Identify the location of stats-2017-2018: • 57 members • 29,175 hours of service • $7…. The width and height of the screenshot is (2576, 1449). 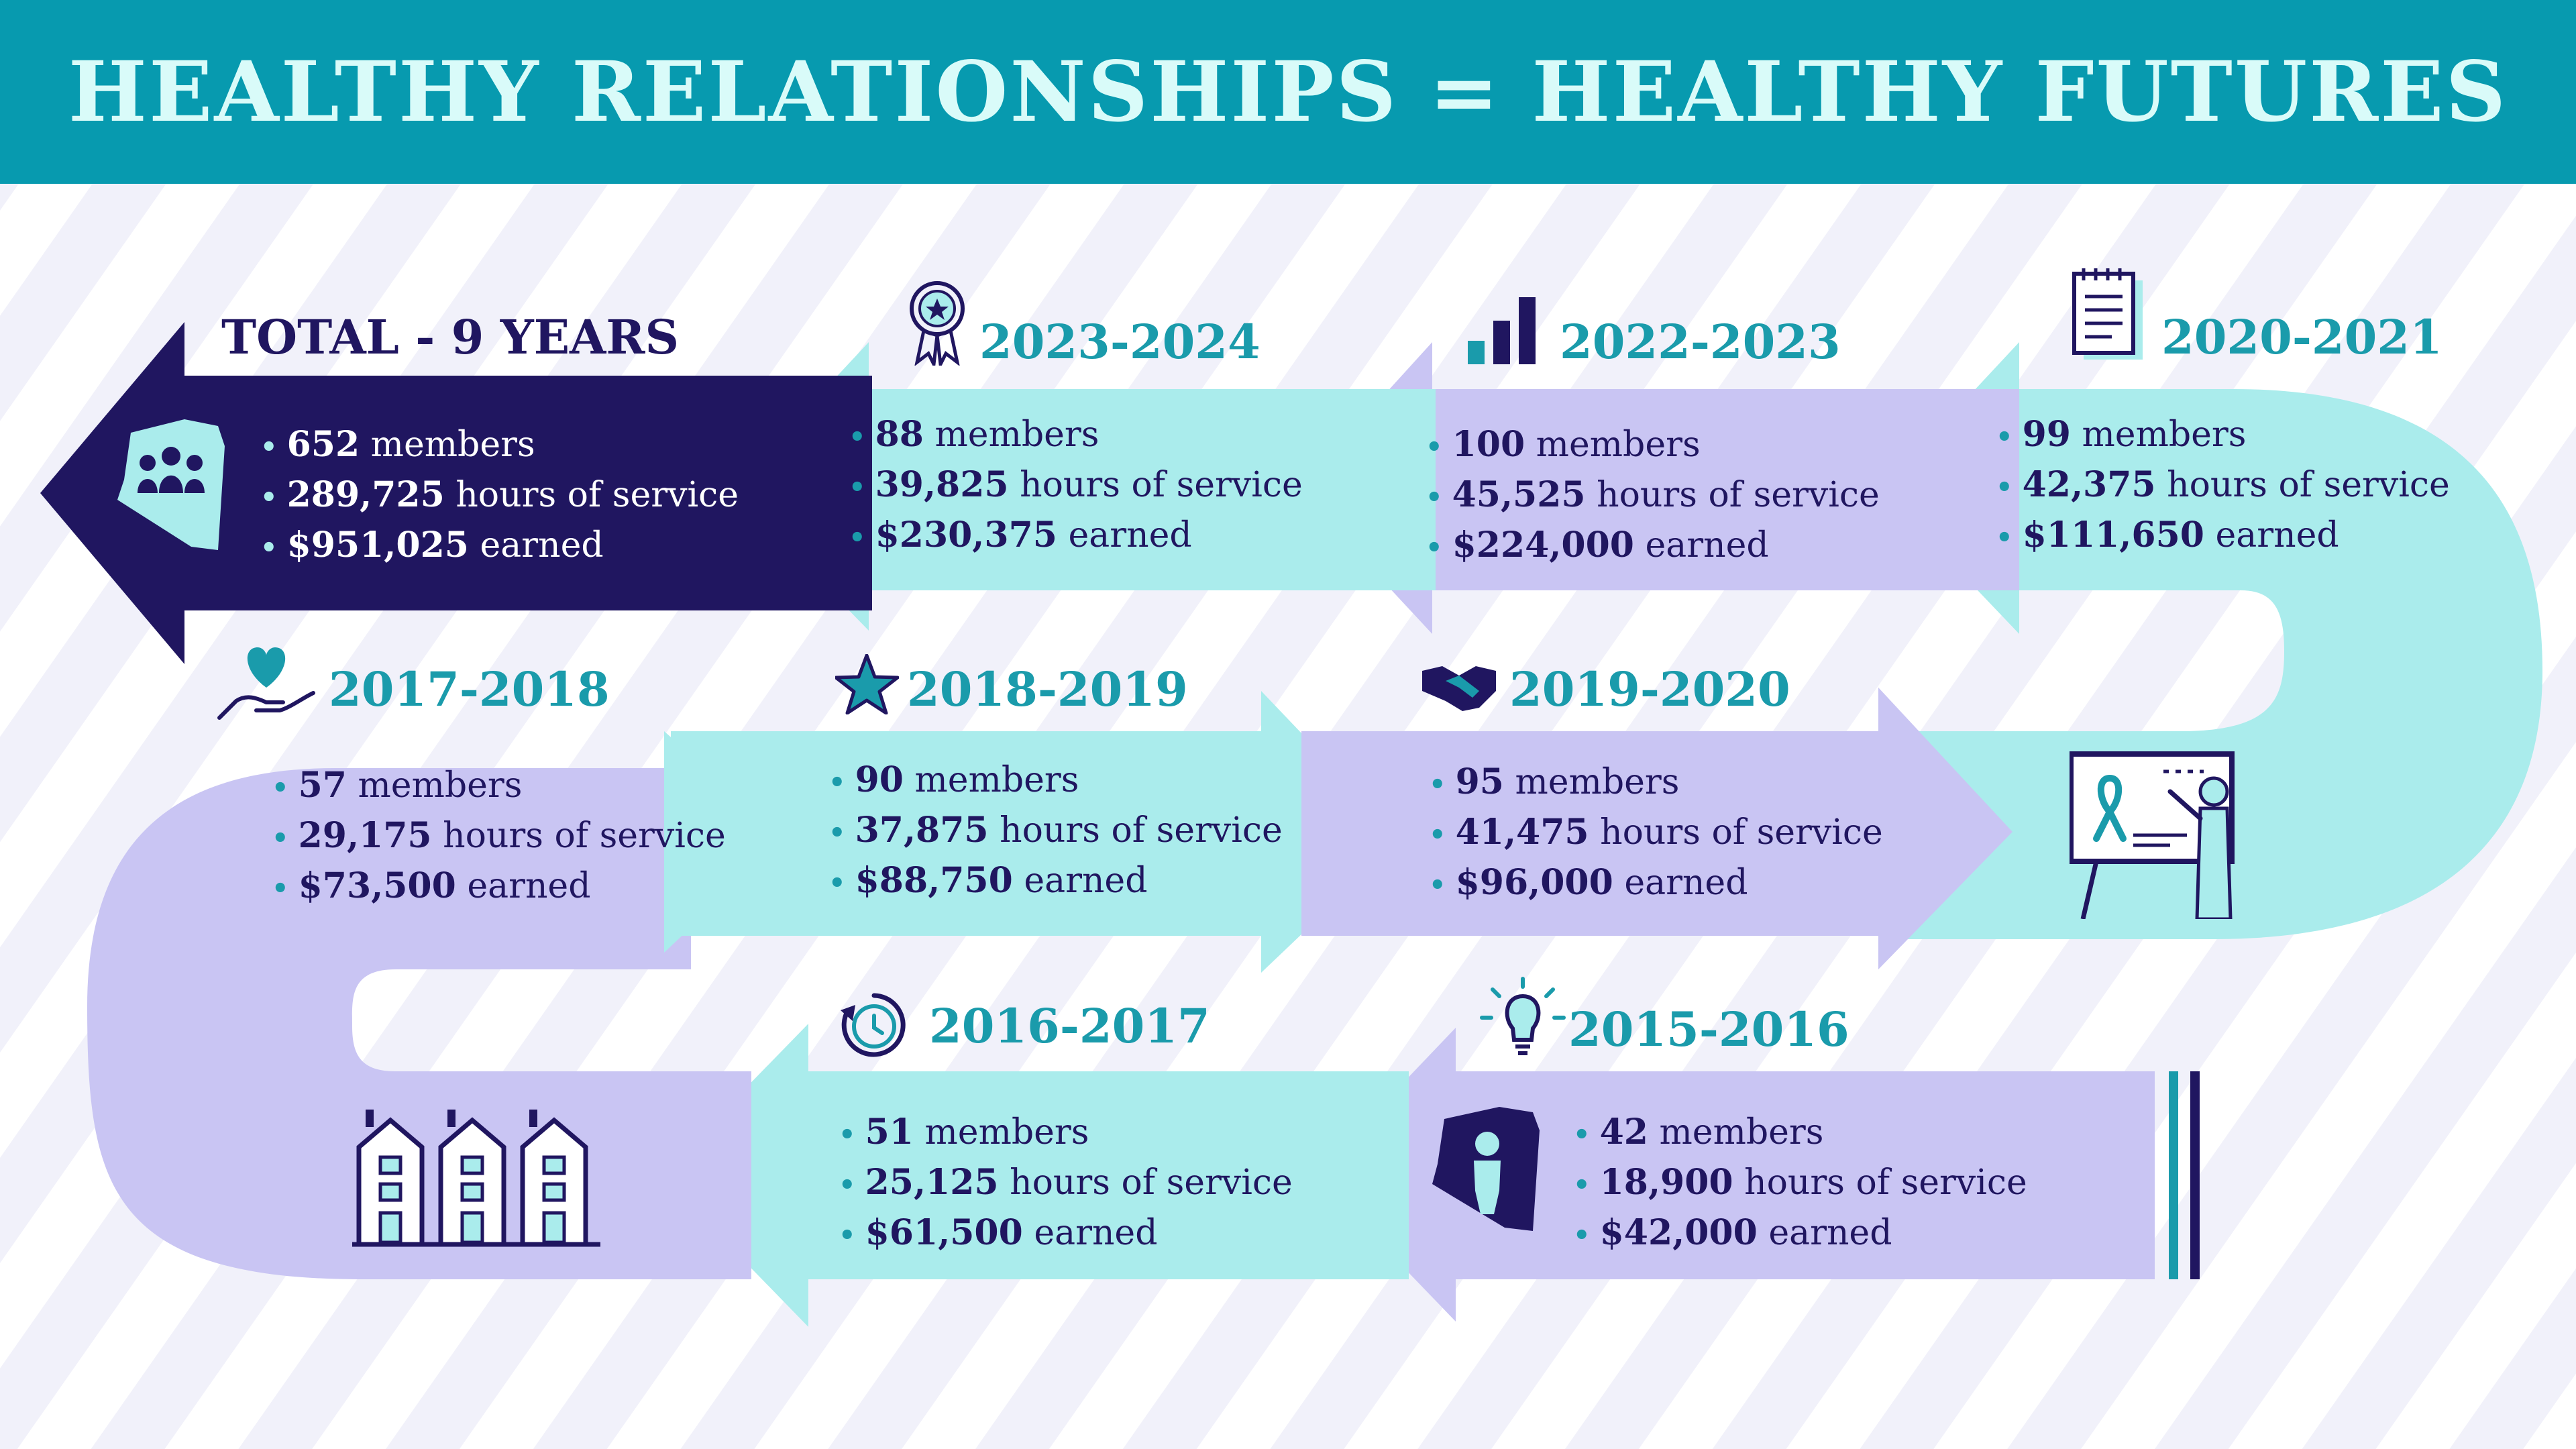
(499, 836).